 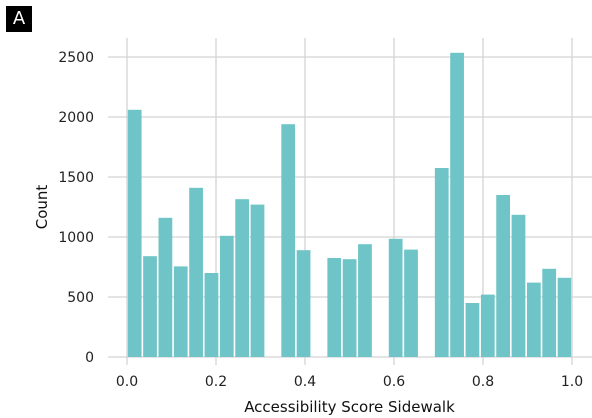 I want to click on y-axis-ticks: 0 500 1000 1500 2000 2500, so click(x=76, y=208).